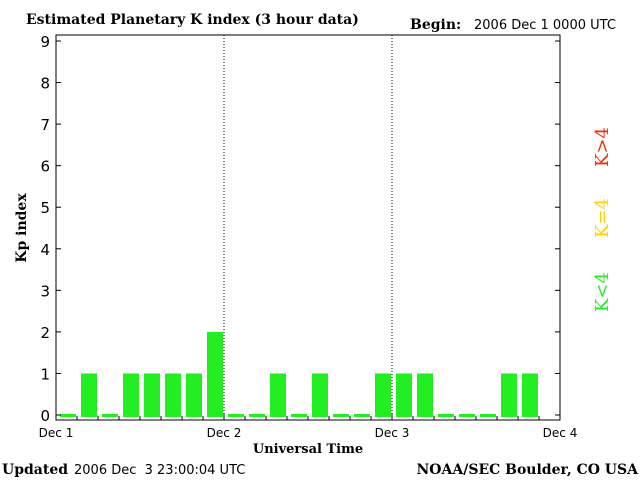 This screenshot has width=640, height=480. What do you see at coordinates (45, 42) in the screenshot?
I see `y-tick-label: 9` at bounding box center [45, 42].